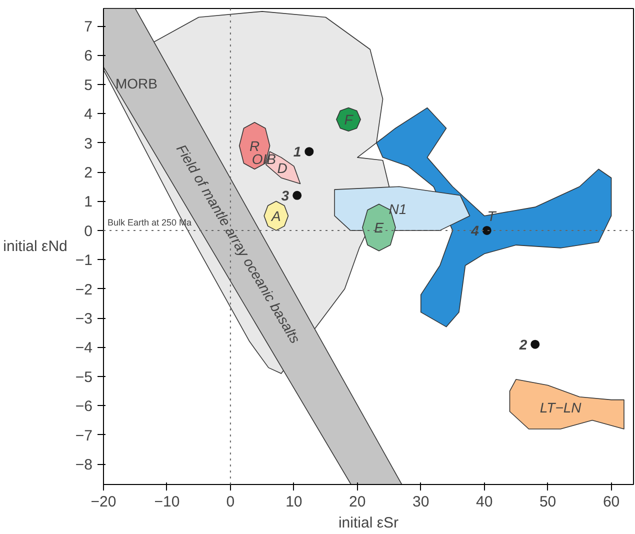  Describe the element at coordinates (285, 195) in the screenshot. I see `series-label: 3` at that location.